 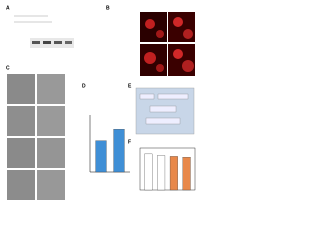 I want to click on panel-label: E, so click(x=130, y=86).